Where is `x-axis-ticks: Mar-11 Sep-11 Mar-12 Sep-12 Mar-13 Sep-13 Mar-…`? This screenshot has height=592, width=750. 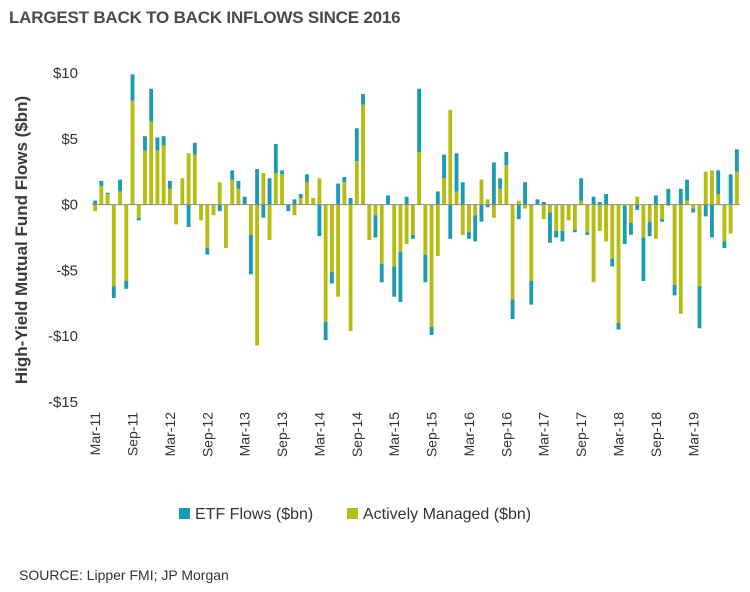 x-axis-ticks: Mar-11 Sep-11 Mar-12 Sep-12 Mar-13 Sep-13 Mar-… is located at coordinates (394, 434).